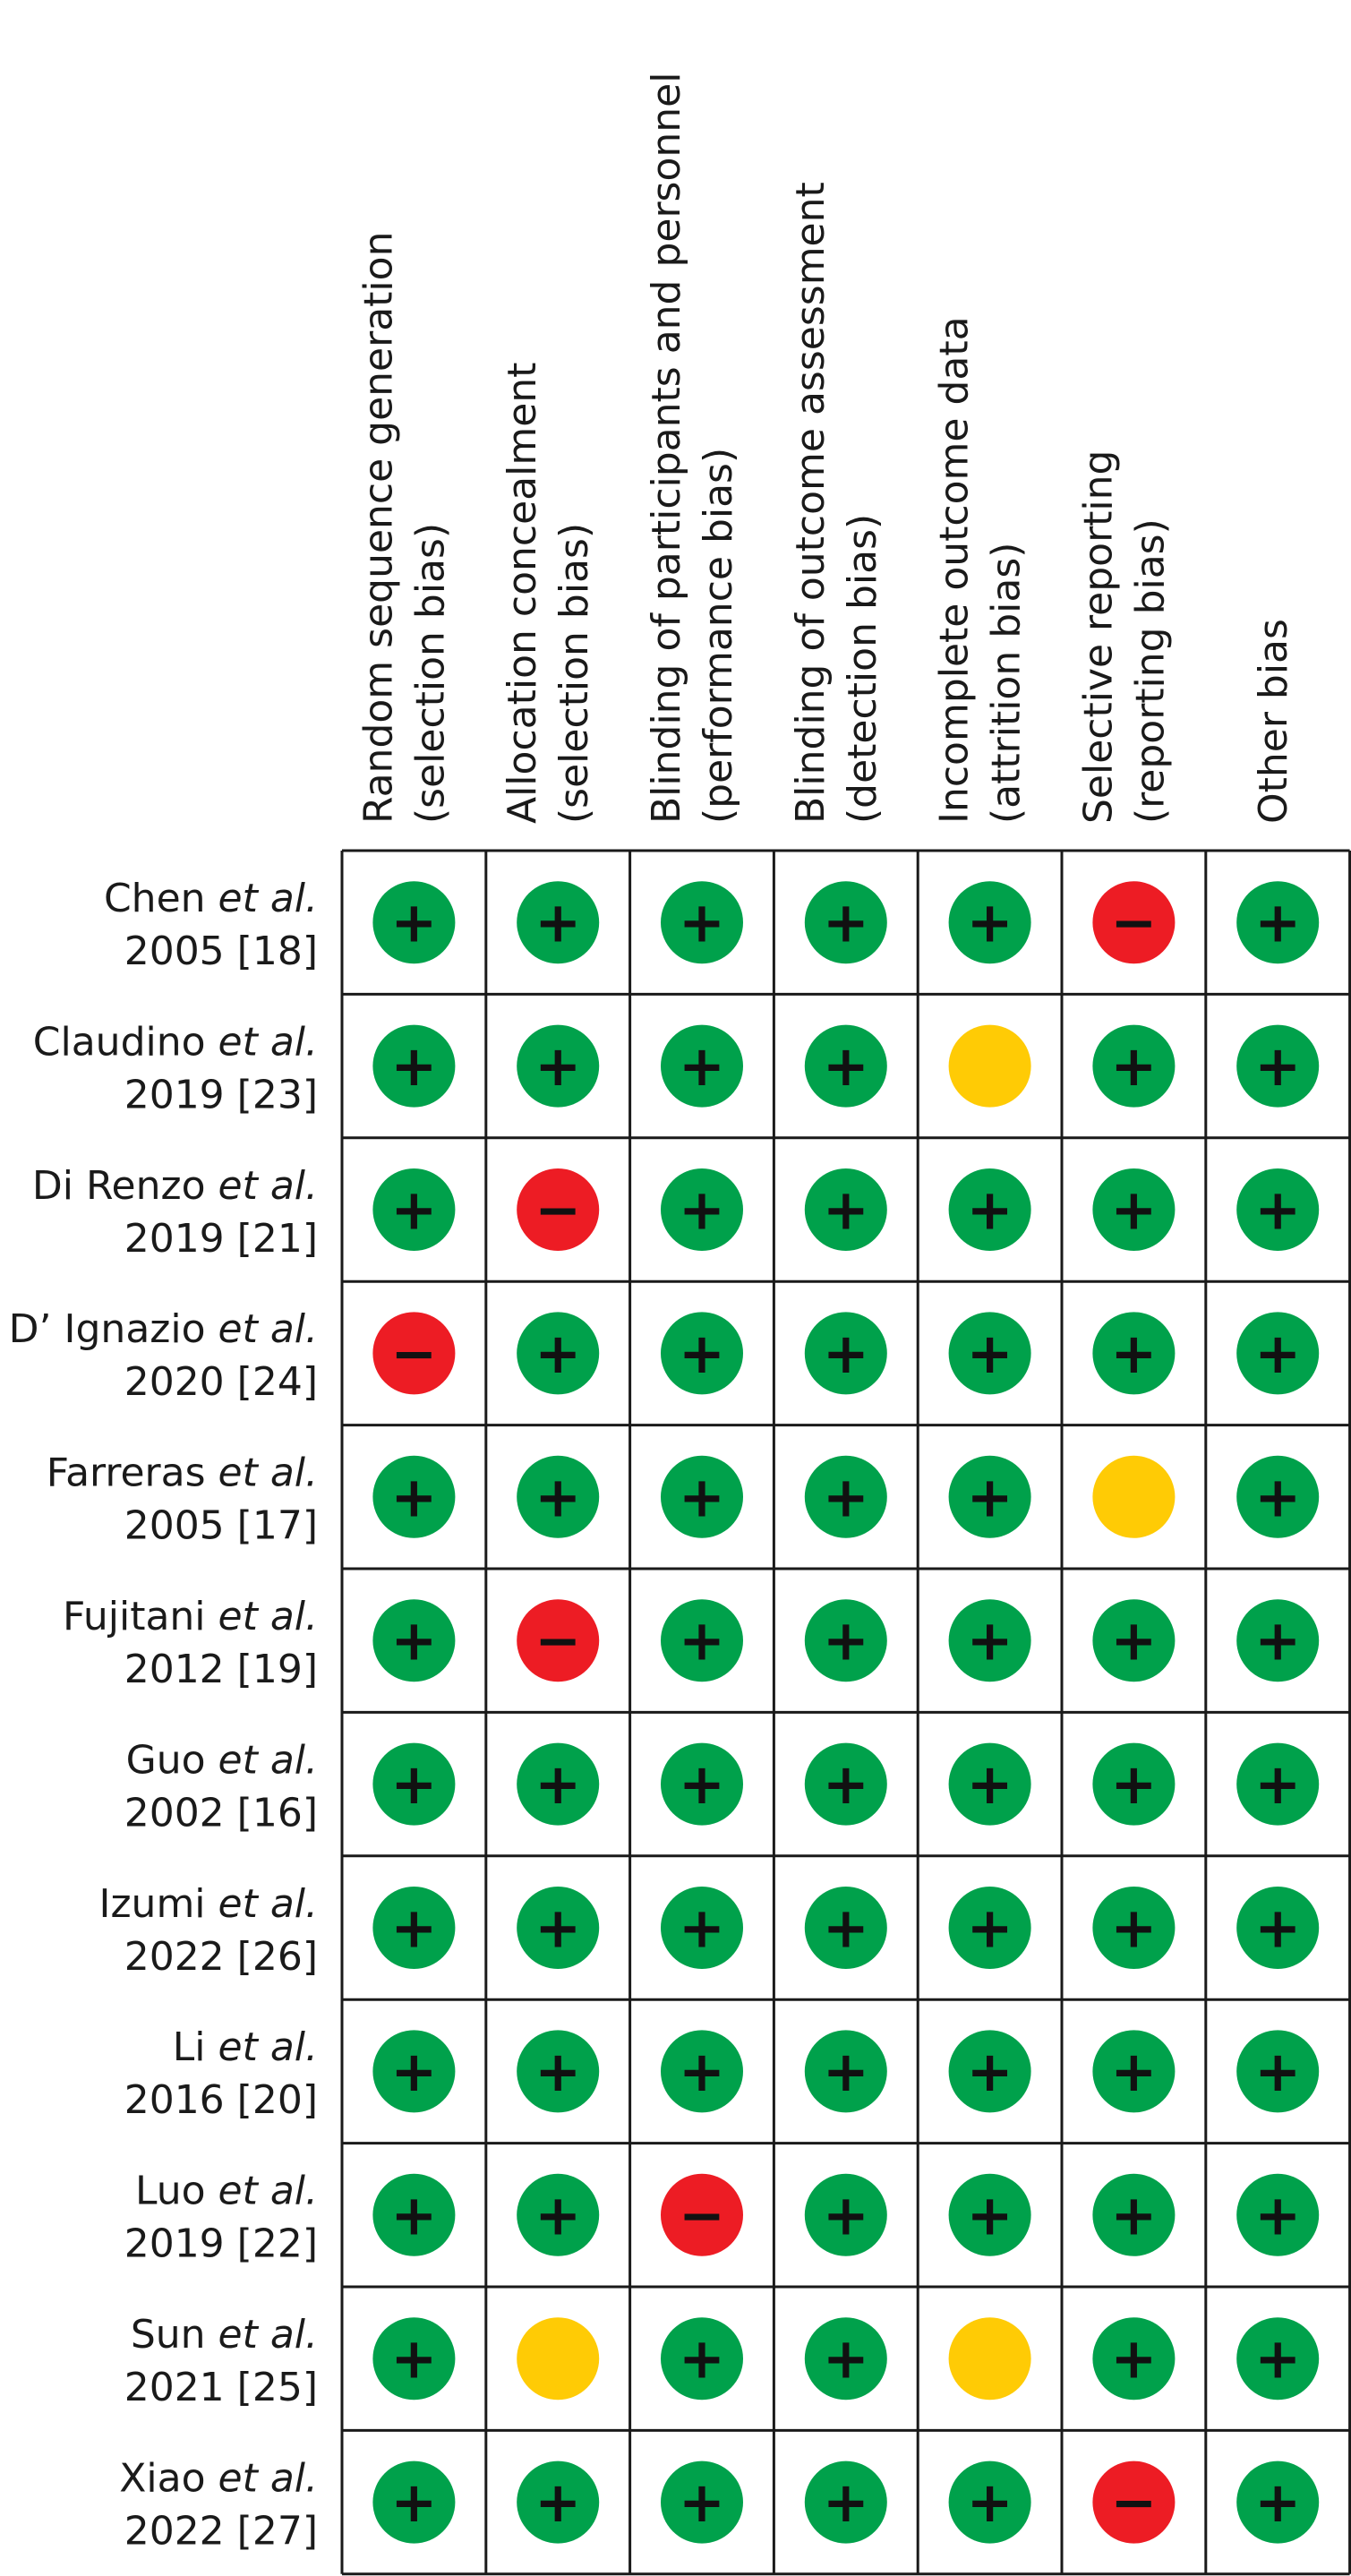 Image resolution: width=1351 pixels, height=2576 pixels. Describe the element at coordinates (125, 1186) in the screenshot. I see `author-name: Di Renzo` at that location.